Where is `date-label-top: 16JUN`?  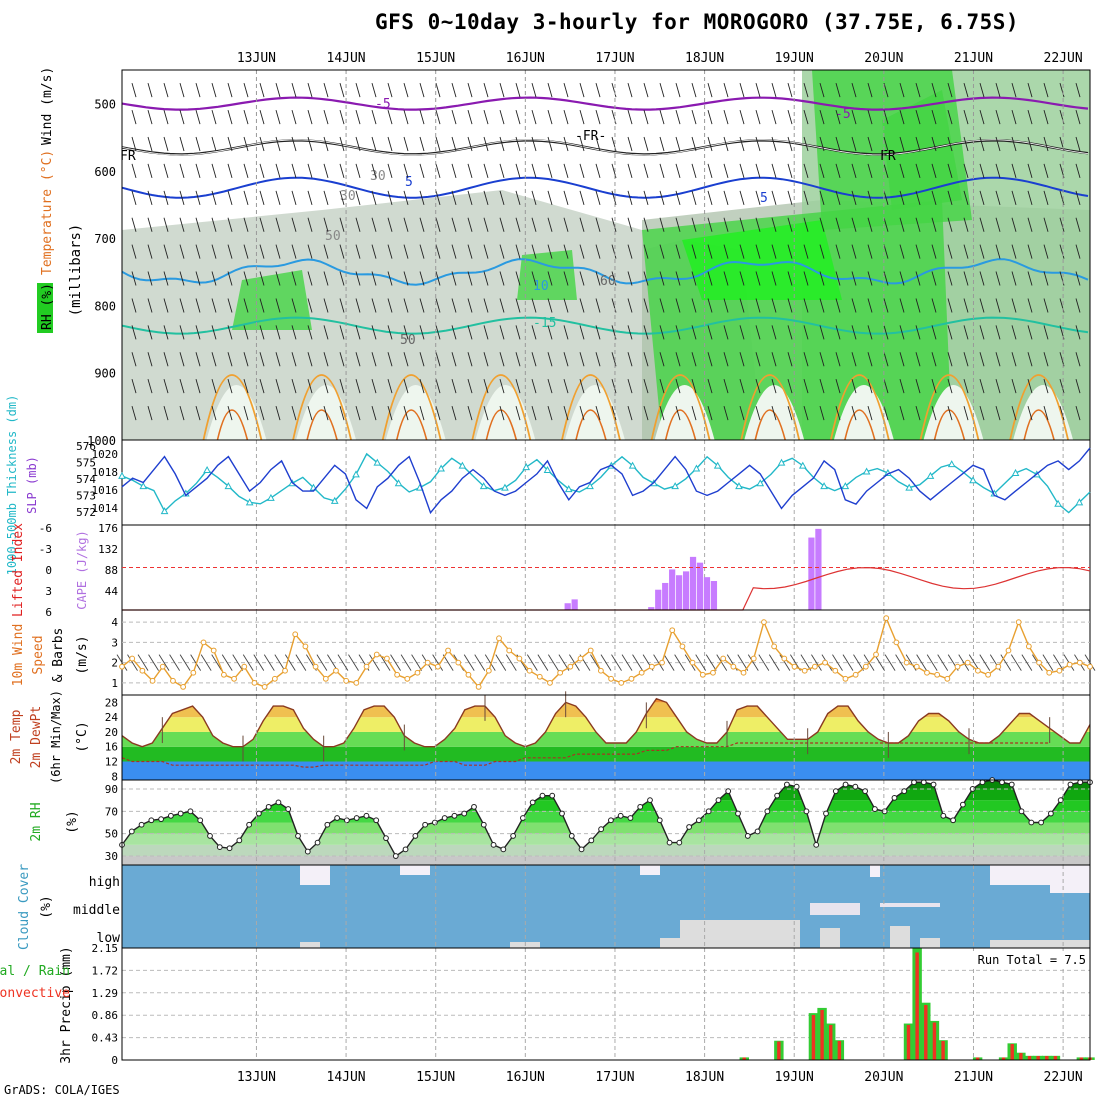
date-label-top: 16JUN is located at coordinates (525, 58).